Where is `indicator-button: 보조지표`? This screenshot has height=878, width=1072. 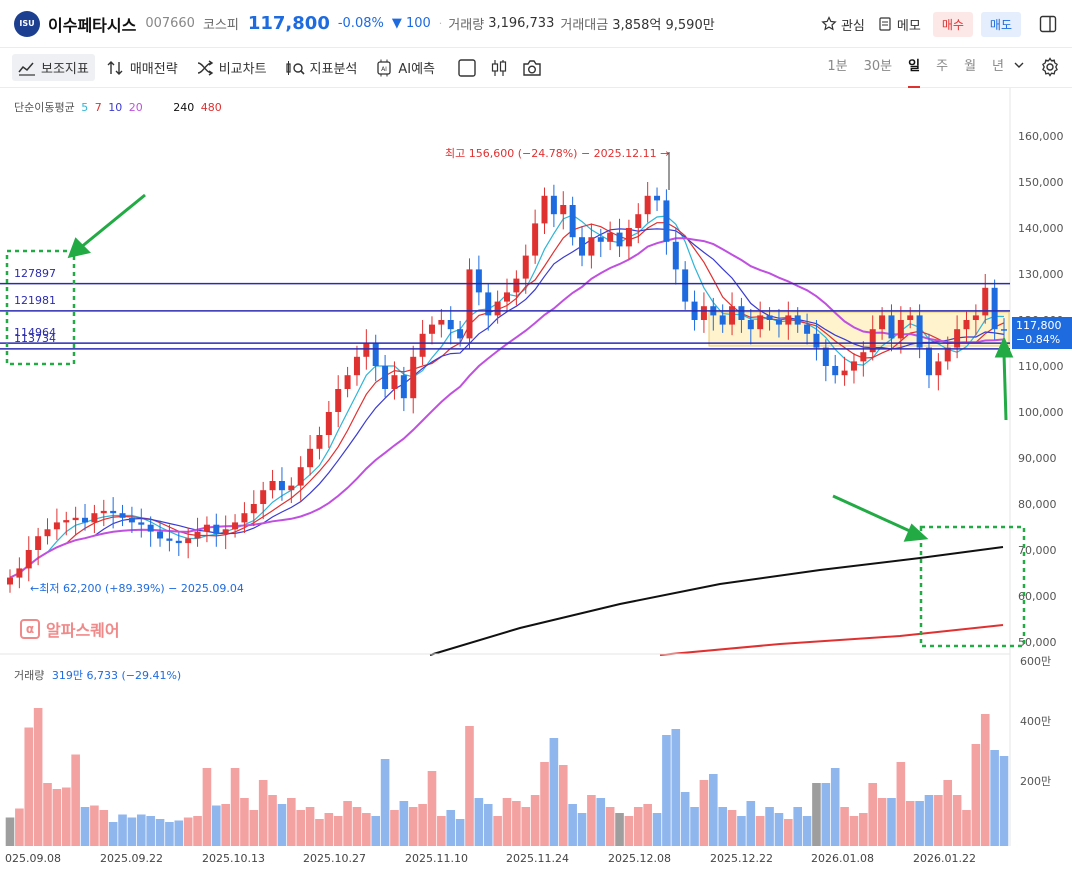 indicator-button: 보조지표 is located at coordinates (53, 67).